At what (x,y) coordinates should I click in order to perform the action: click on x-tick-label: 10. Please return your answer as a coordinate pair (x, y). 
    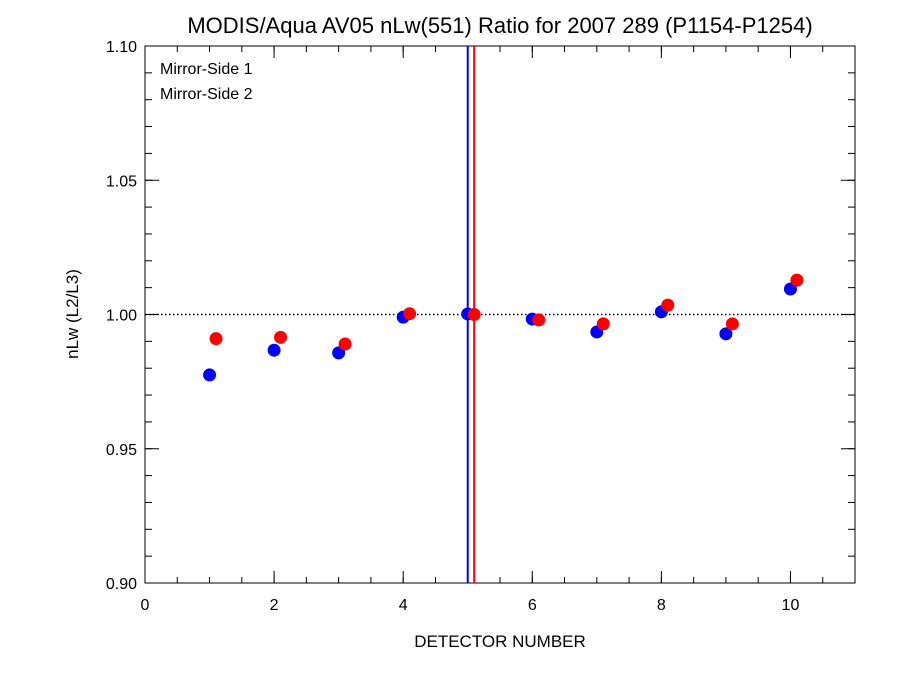
    Looking at the image, I should click on (791, 605).